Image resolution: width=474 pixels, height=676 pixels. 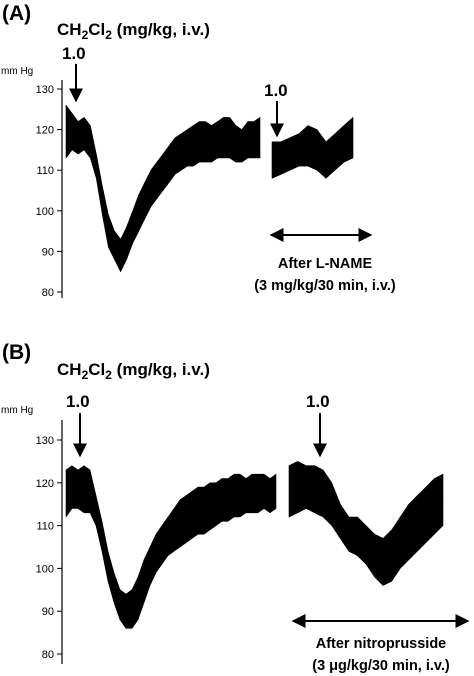 What do you see at coordinates (45, 569) in the screenshot?
I see `y-tick-label-b-100: 100` at bounding box center [45, 569].